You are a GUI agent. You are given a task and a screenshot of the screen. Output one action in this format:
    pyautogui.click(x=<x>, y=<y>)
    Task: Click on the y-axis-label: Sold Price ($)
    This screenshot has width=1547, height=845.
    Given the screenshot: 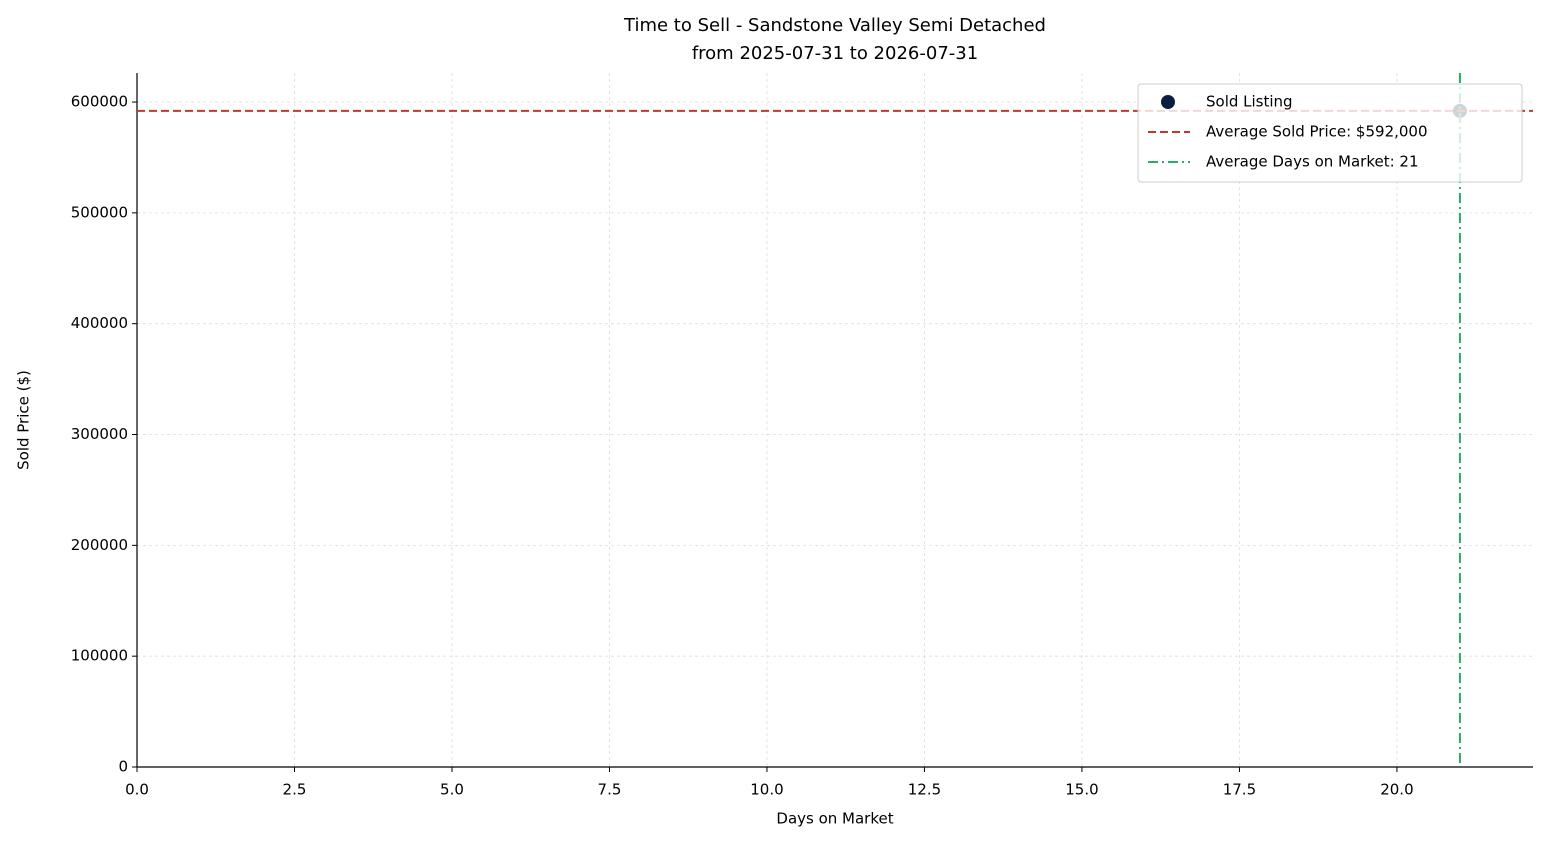 What is the action you would take?
    pyautogui.click(x=24, y=420)
    